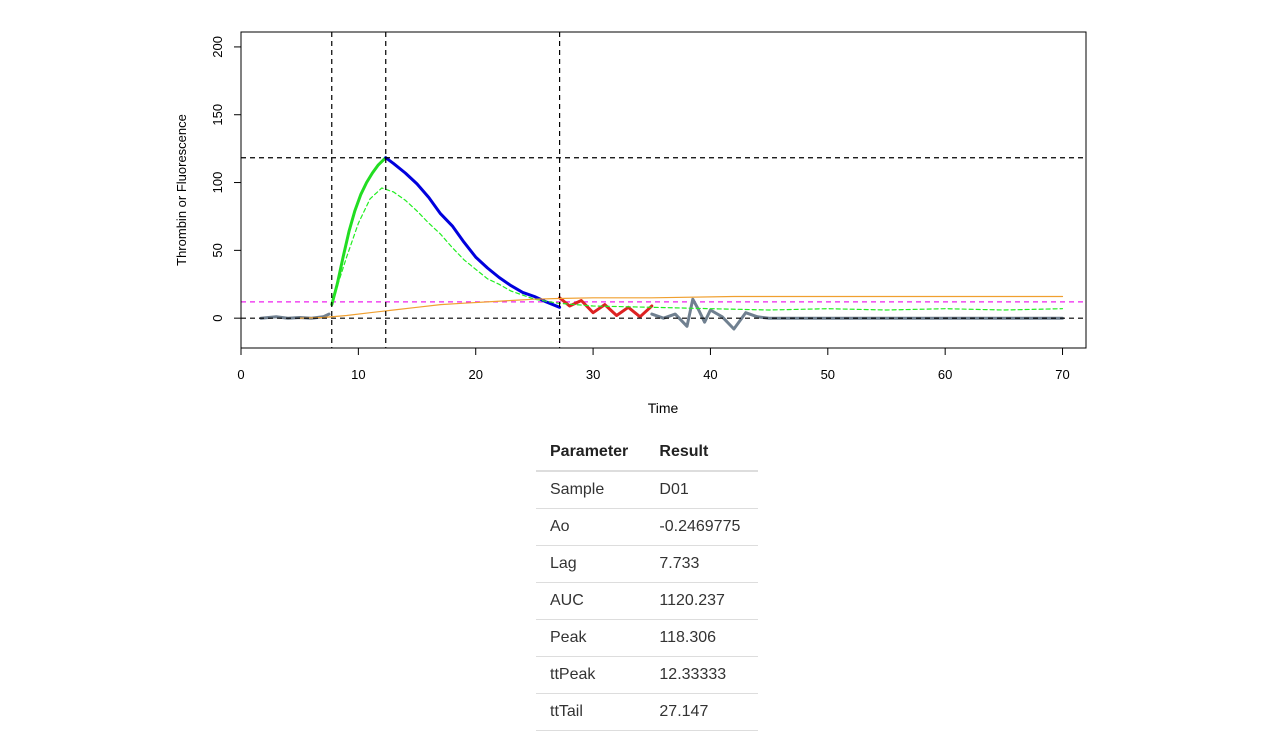  What do you see at coordinates (701, 712) in the screenshot?
I see `parameter-value: 27.147` at bounding box center [701, 712].